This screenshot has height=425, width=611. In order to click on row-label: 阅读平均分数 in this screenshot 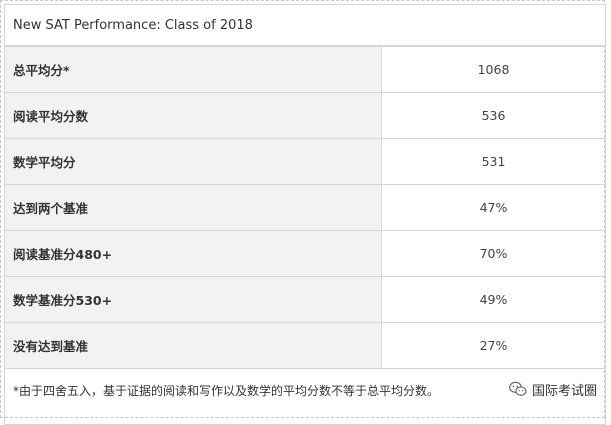, I will do `click(193, 115)`.